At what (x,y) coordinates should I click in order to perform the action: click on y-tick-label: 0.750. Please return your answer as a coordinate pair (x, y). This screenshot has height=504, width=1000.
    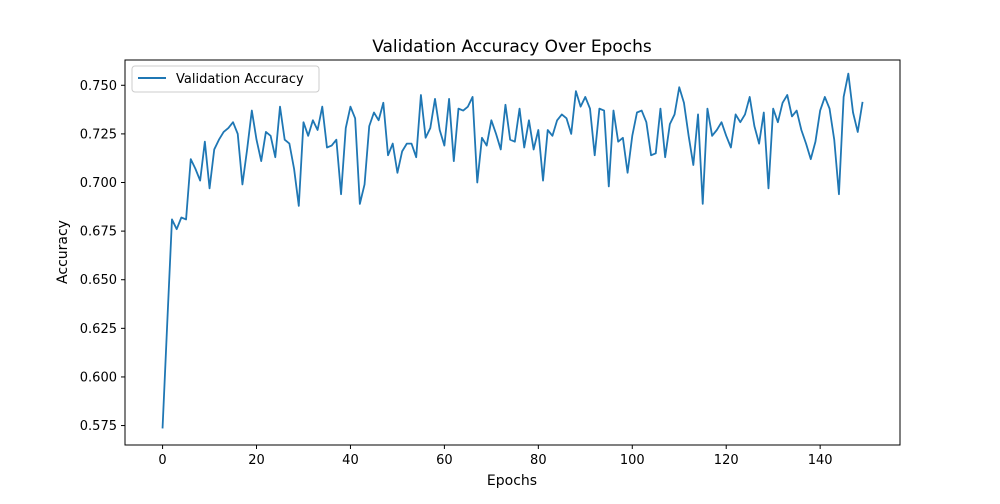
    Looking at the image, I should click on (98, 86).